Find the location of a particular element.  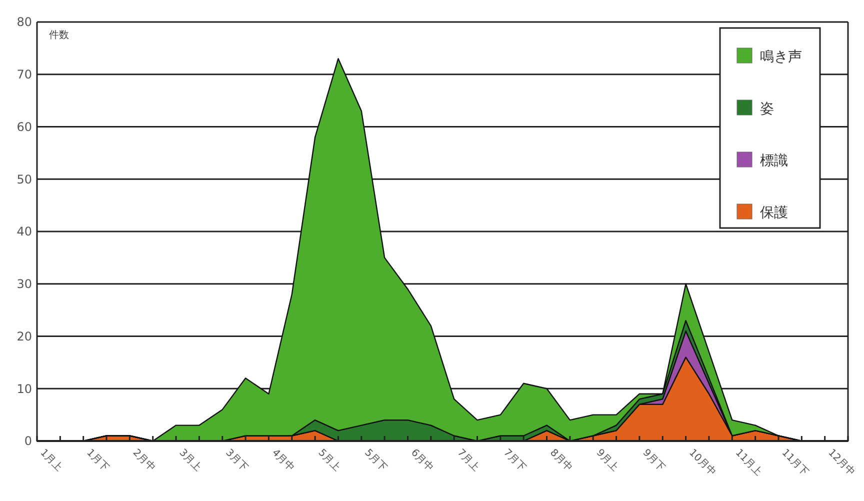

x-tick-label: 9月下 is located at coordinates (653, 460).